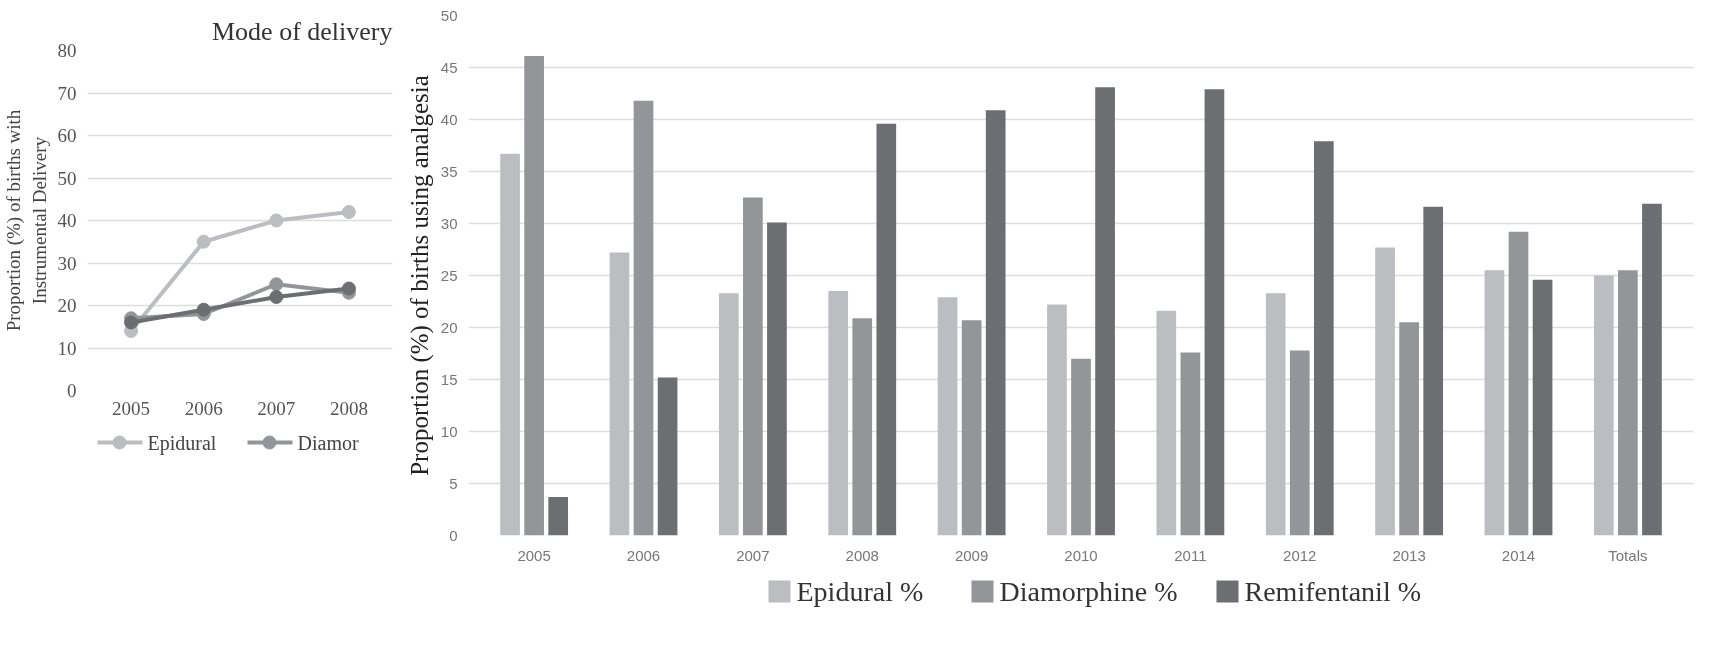 Image resolution: width=1714 pixels, height=671 pixels. Describe the element at coordinates (860, 591) in the screenshot. I see `legend-label: Epidural %` at that location.